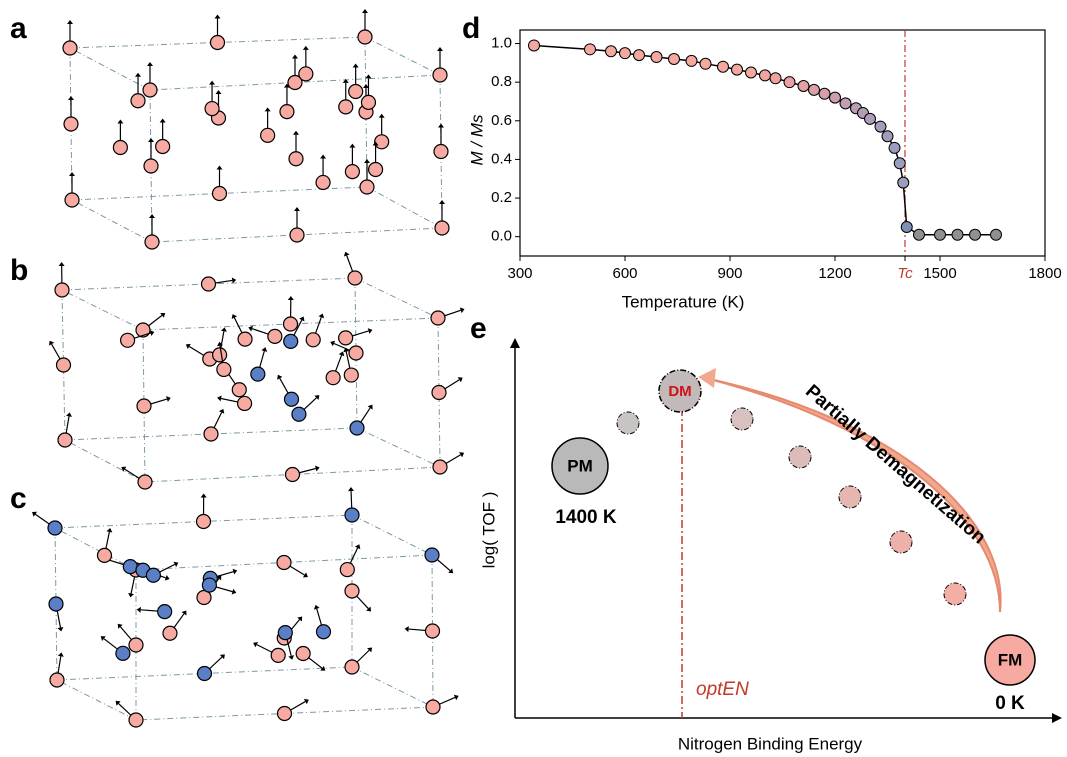 The height and width of the screenshot is (757, 1067). Describe the element at coordinates (501, 197) in the screenshot. I see `y-tick-label: 0.2` at that location.